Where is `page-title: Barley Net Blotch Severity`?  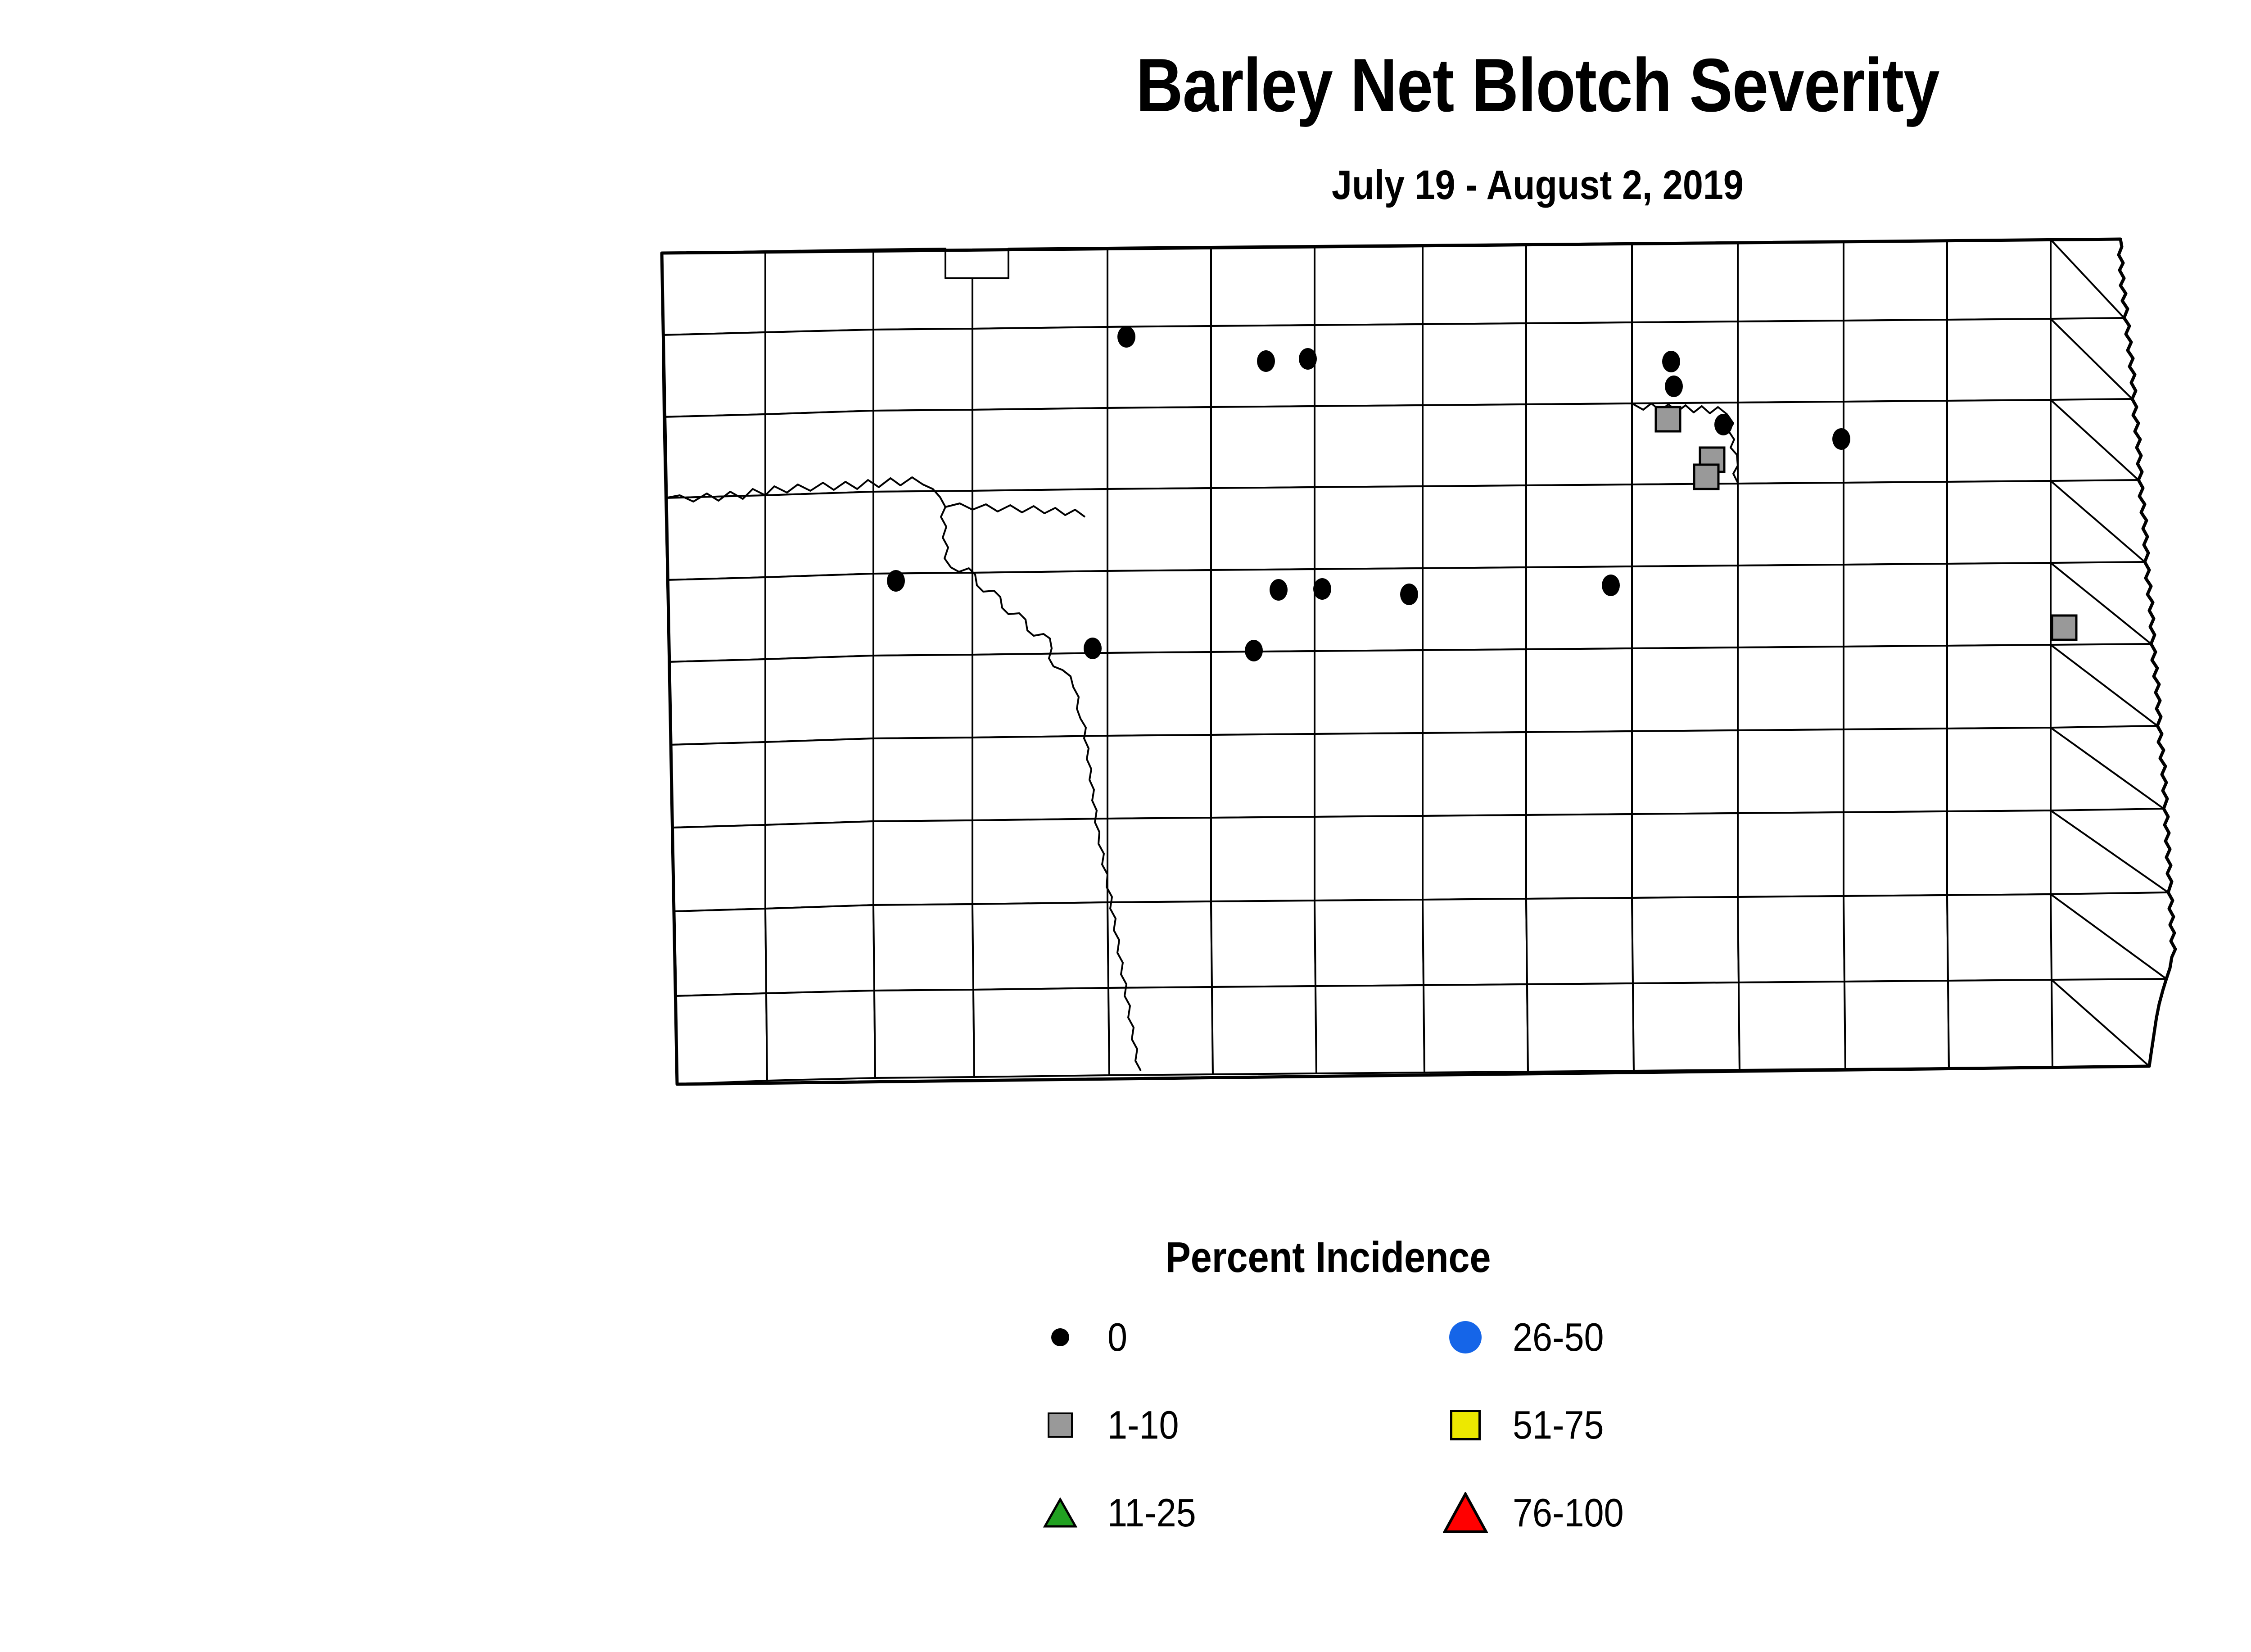
page-title: Barley Net Blotch Severity is located at coordinates (1538, 85).